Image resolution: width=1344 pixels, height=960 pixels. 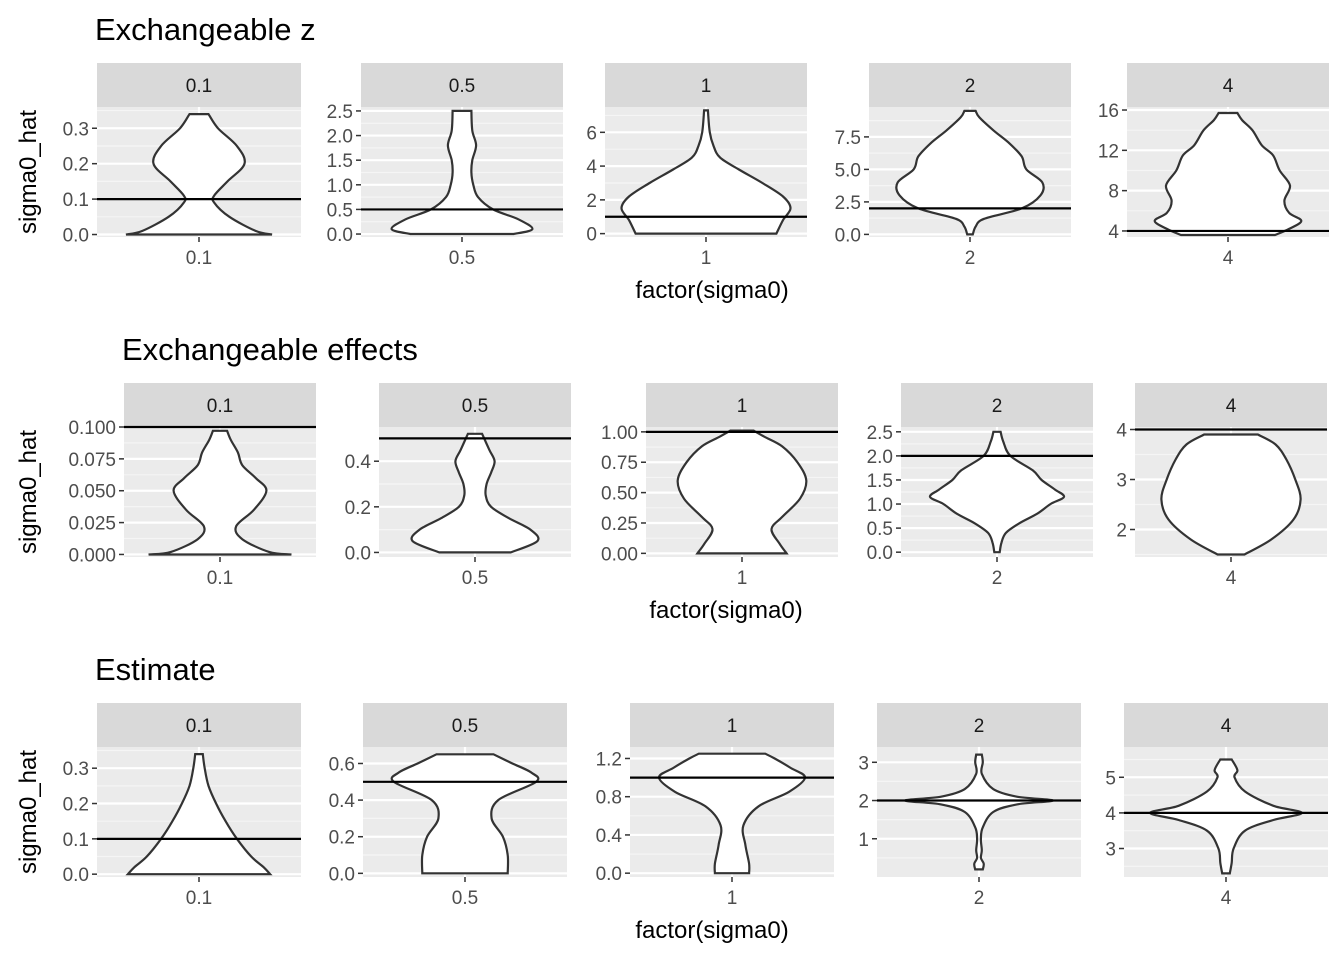 I want to click on panel: 1 0.0 0.4 0.8 1.2 1, so click(x=715, y=806).